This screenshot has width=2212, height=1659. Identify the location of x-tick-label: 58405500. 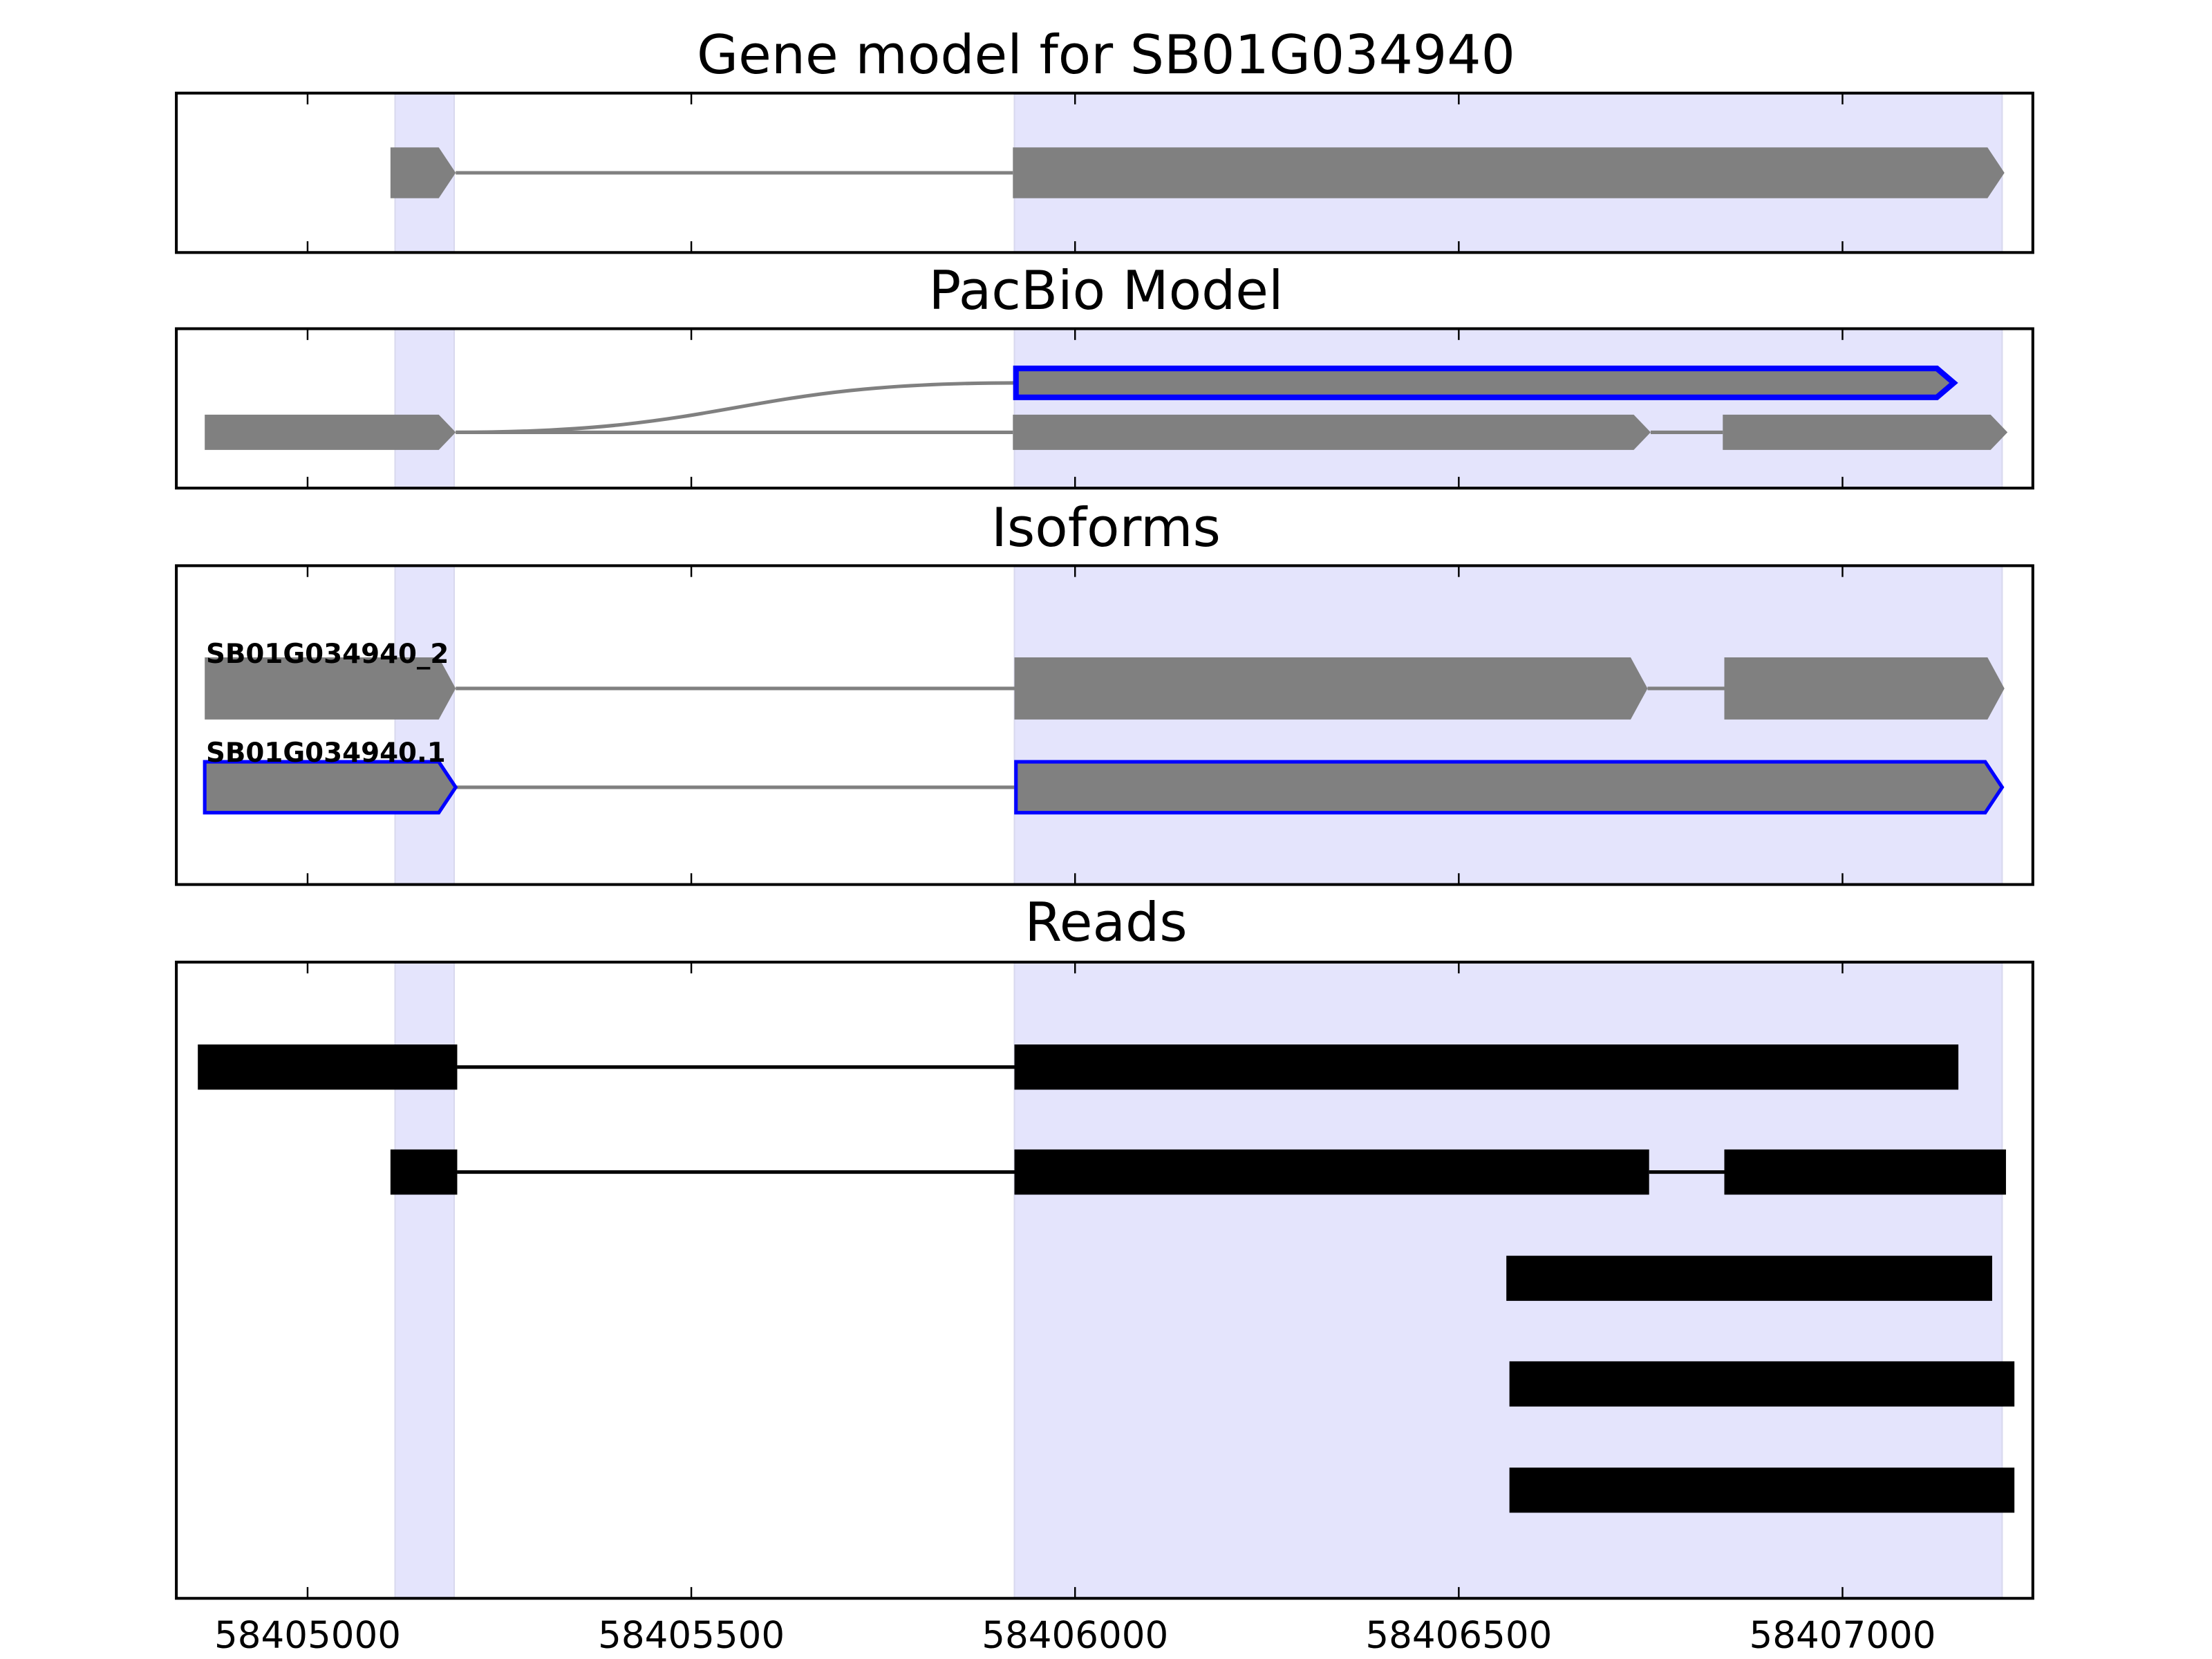
(691, 1635).